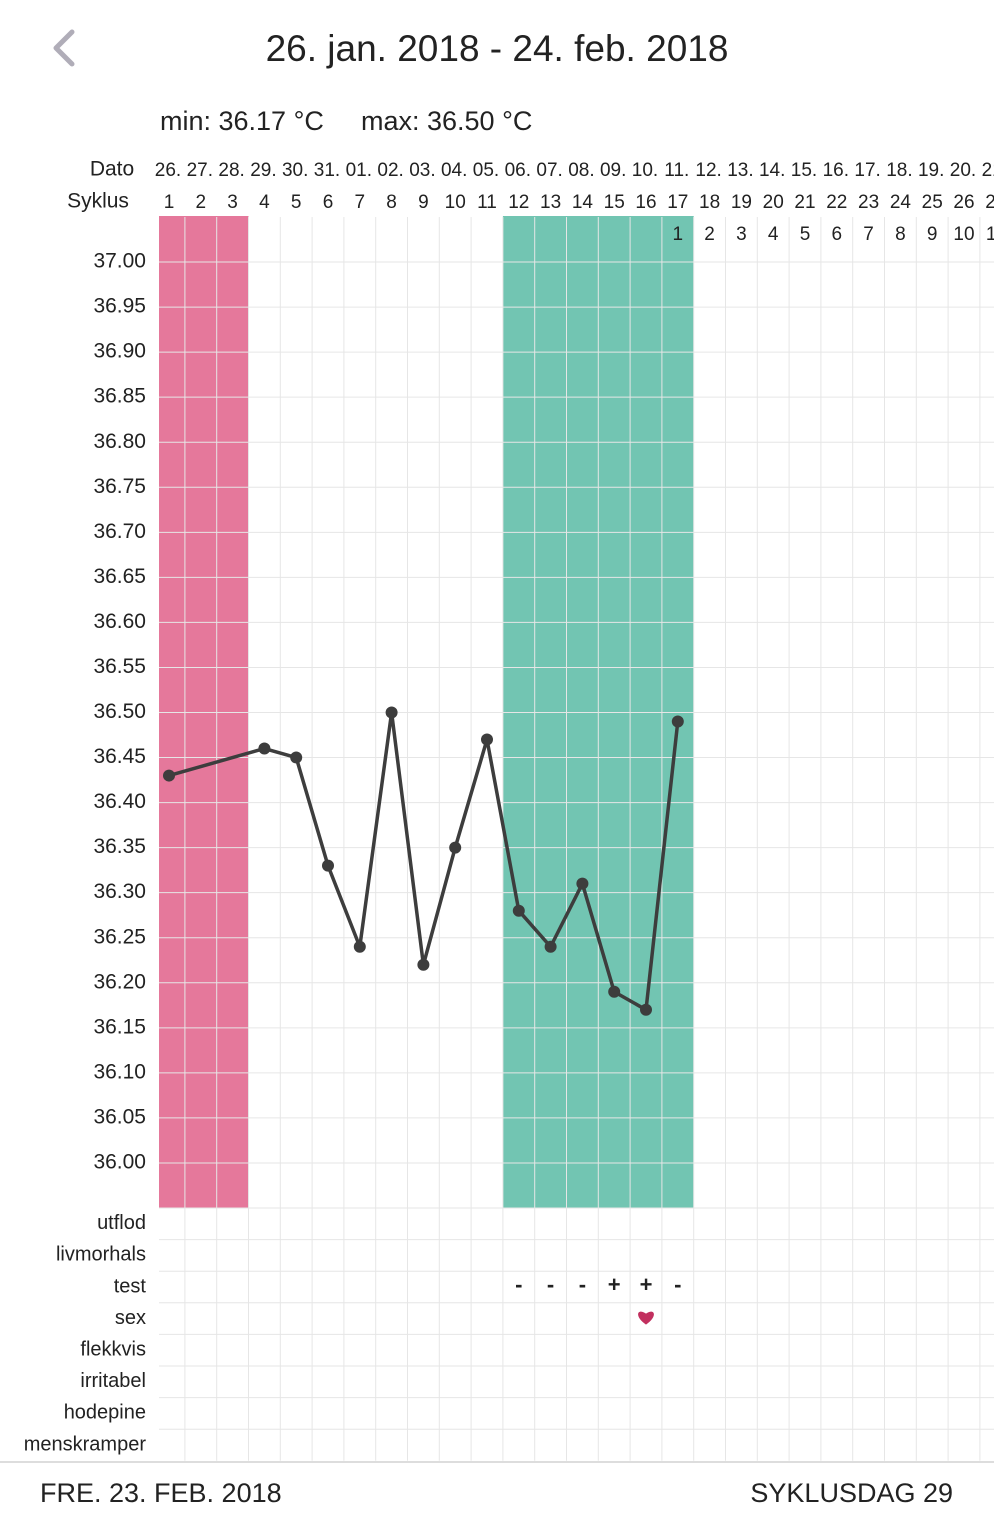  Describe the element at coordinates (804, 202) in the screenshot. I see `cycle-day-label: 21` at that location.